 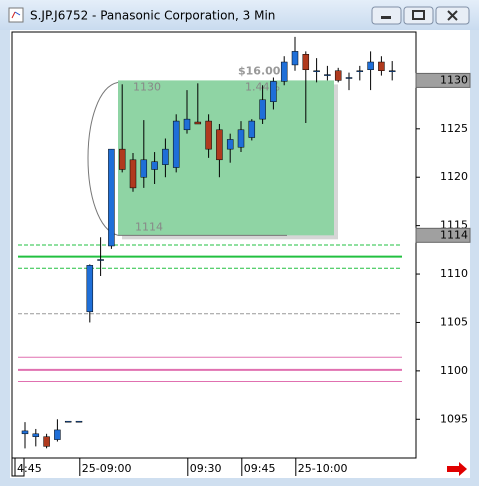 What do you see at coordinates (323, 468) in the screenshot?
I see `x-tick-label: 25-10:00` at bounding box center [323, 468].